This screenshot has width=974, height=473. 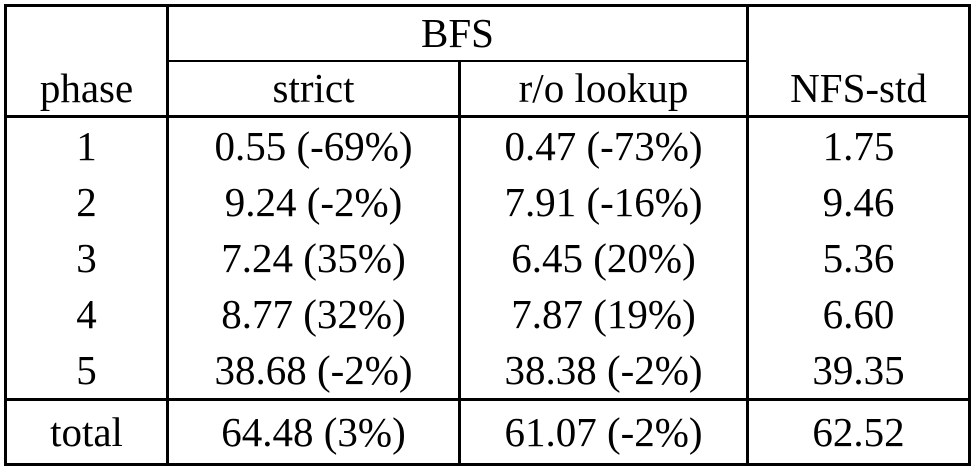 I want to click on phase-cell: 2, so click(x=86, y=201).